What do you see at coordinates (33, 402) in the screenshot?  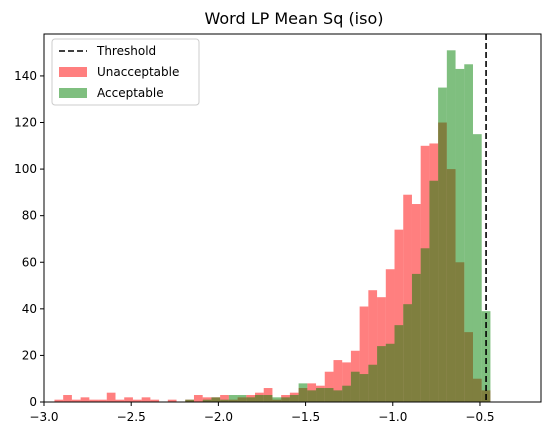 I see `y-tick-label: 0` at bounding box center [33, 402].